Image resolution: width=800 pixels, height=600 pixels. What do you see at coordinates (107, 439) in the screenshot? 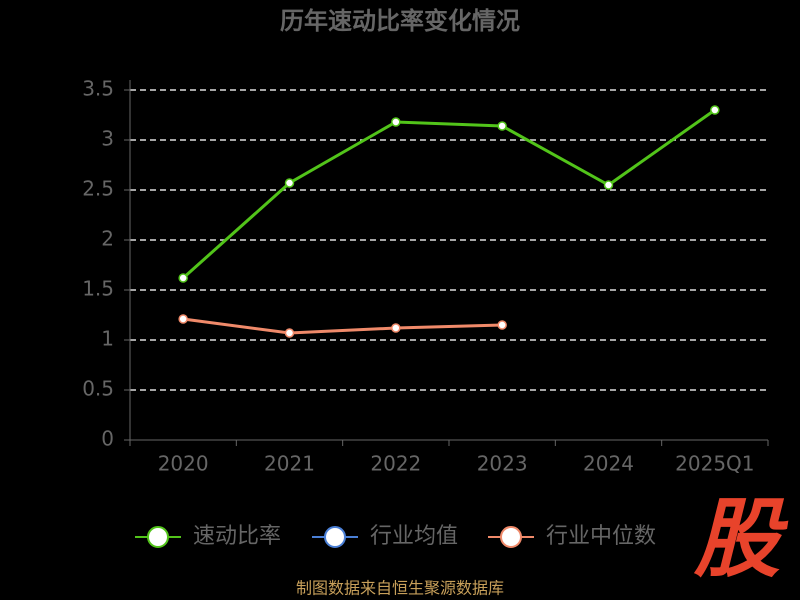
I see `y-tick-label: 0` at bounding box center [107, 439].